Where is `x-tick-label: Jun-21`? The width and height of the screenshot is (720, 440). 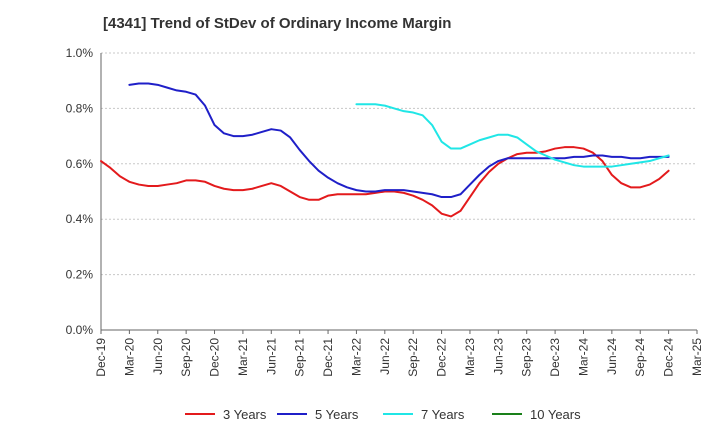 x-tick-label: Jun-21 is located at coordinates (271, 356).